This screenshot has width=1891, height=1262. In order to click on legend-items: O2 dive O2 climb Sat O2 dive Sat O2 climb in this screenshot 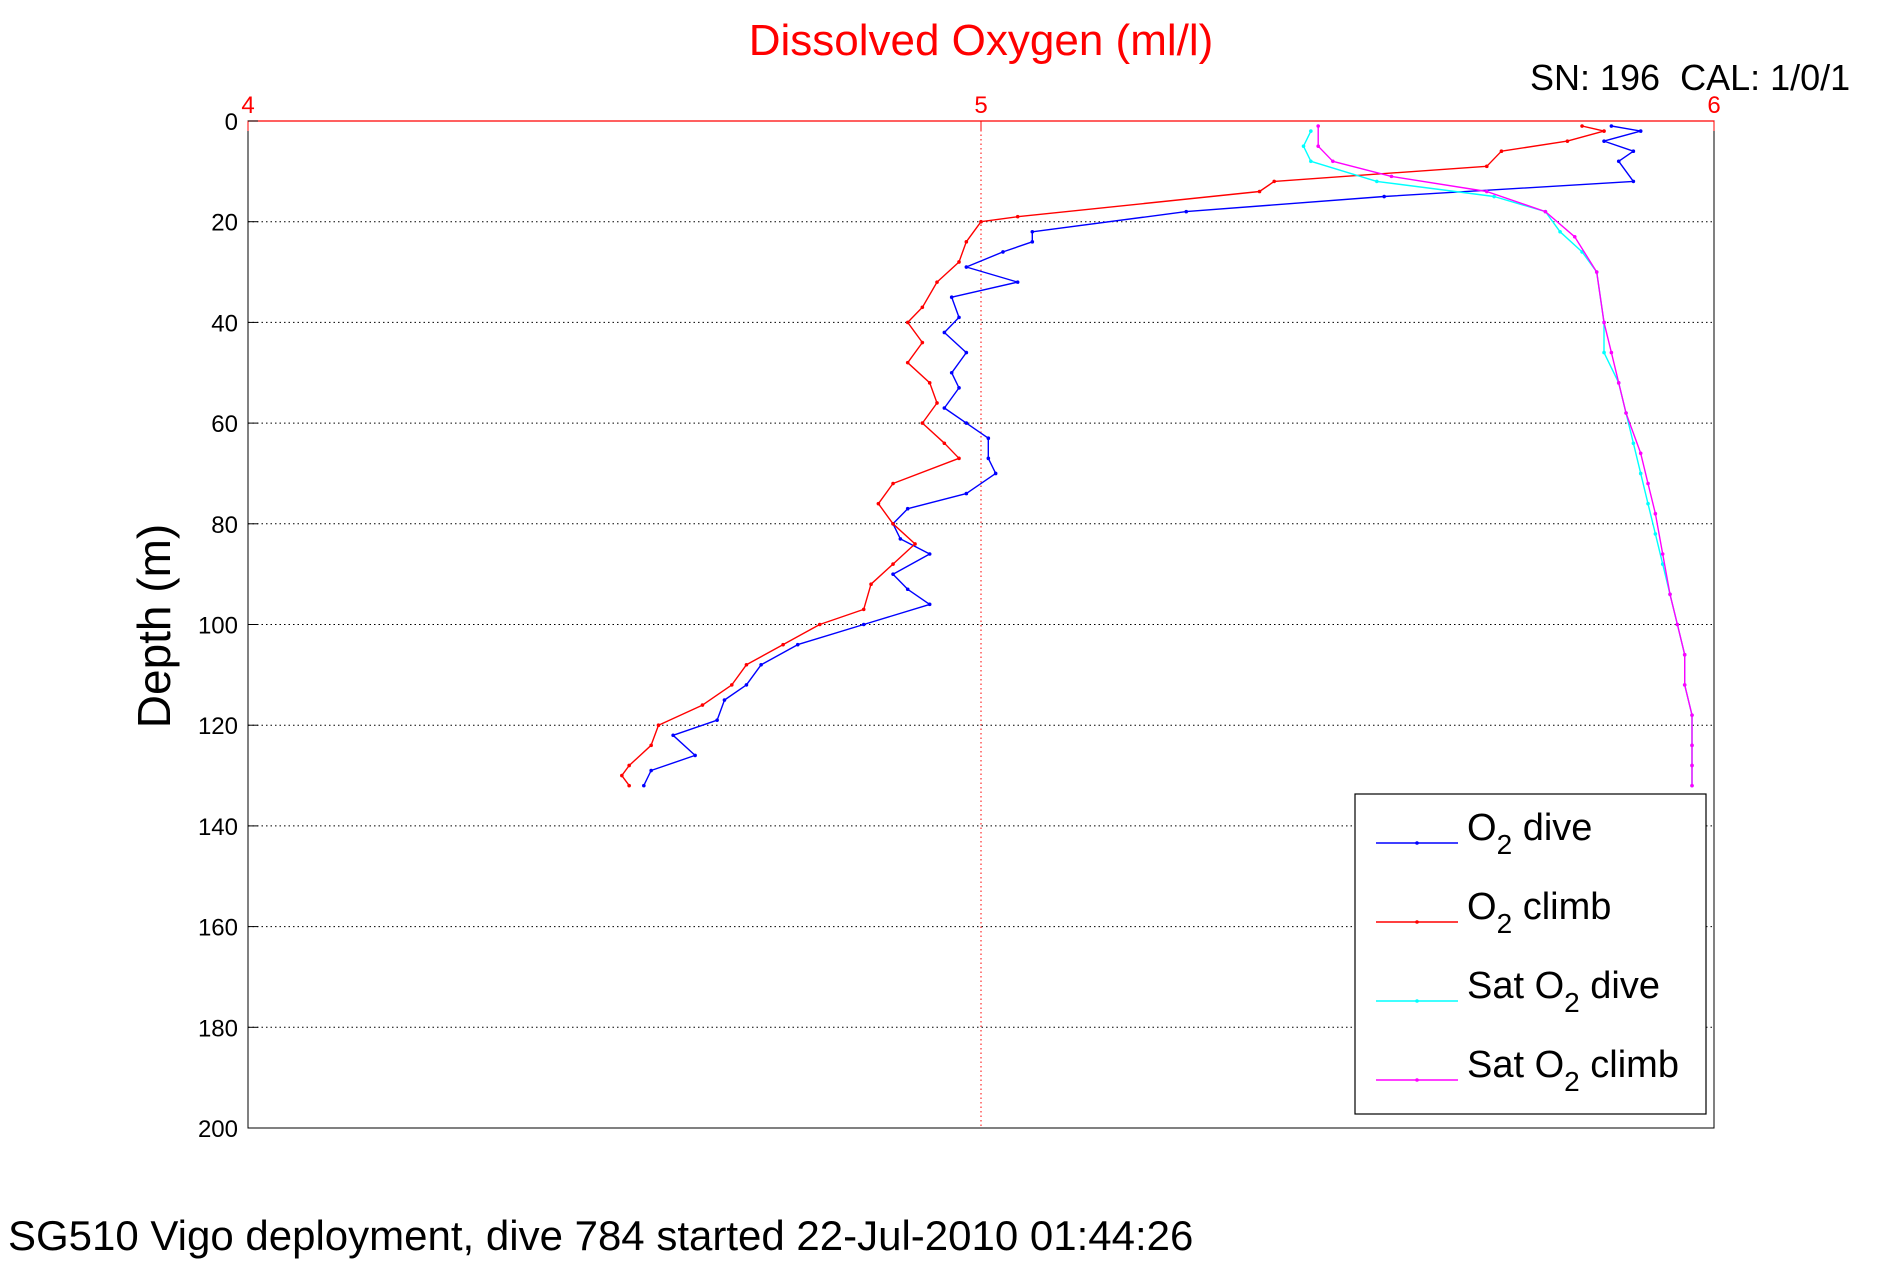, I will do `click(1527, 952)`.